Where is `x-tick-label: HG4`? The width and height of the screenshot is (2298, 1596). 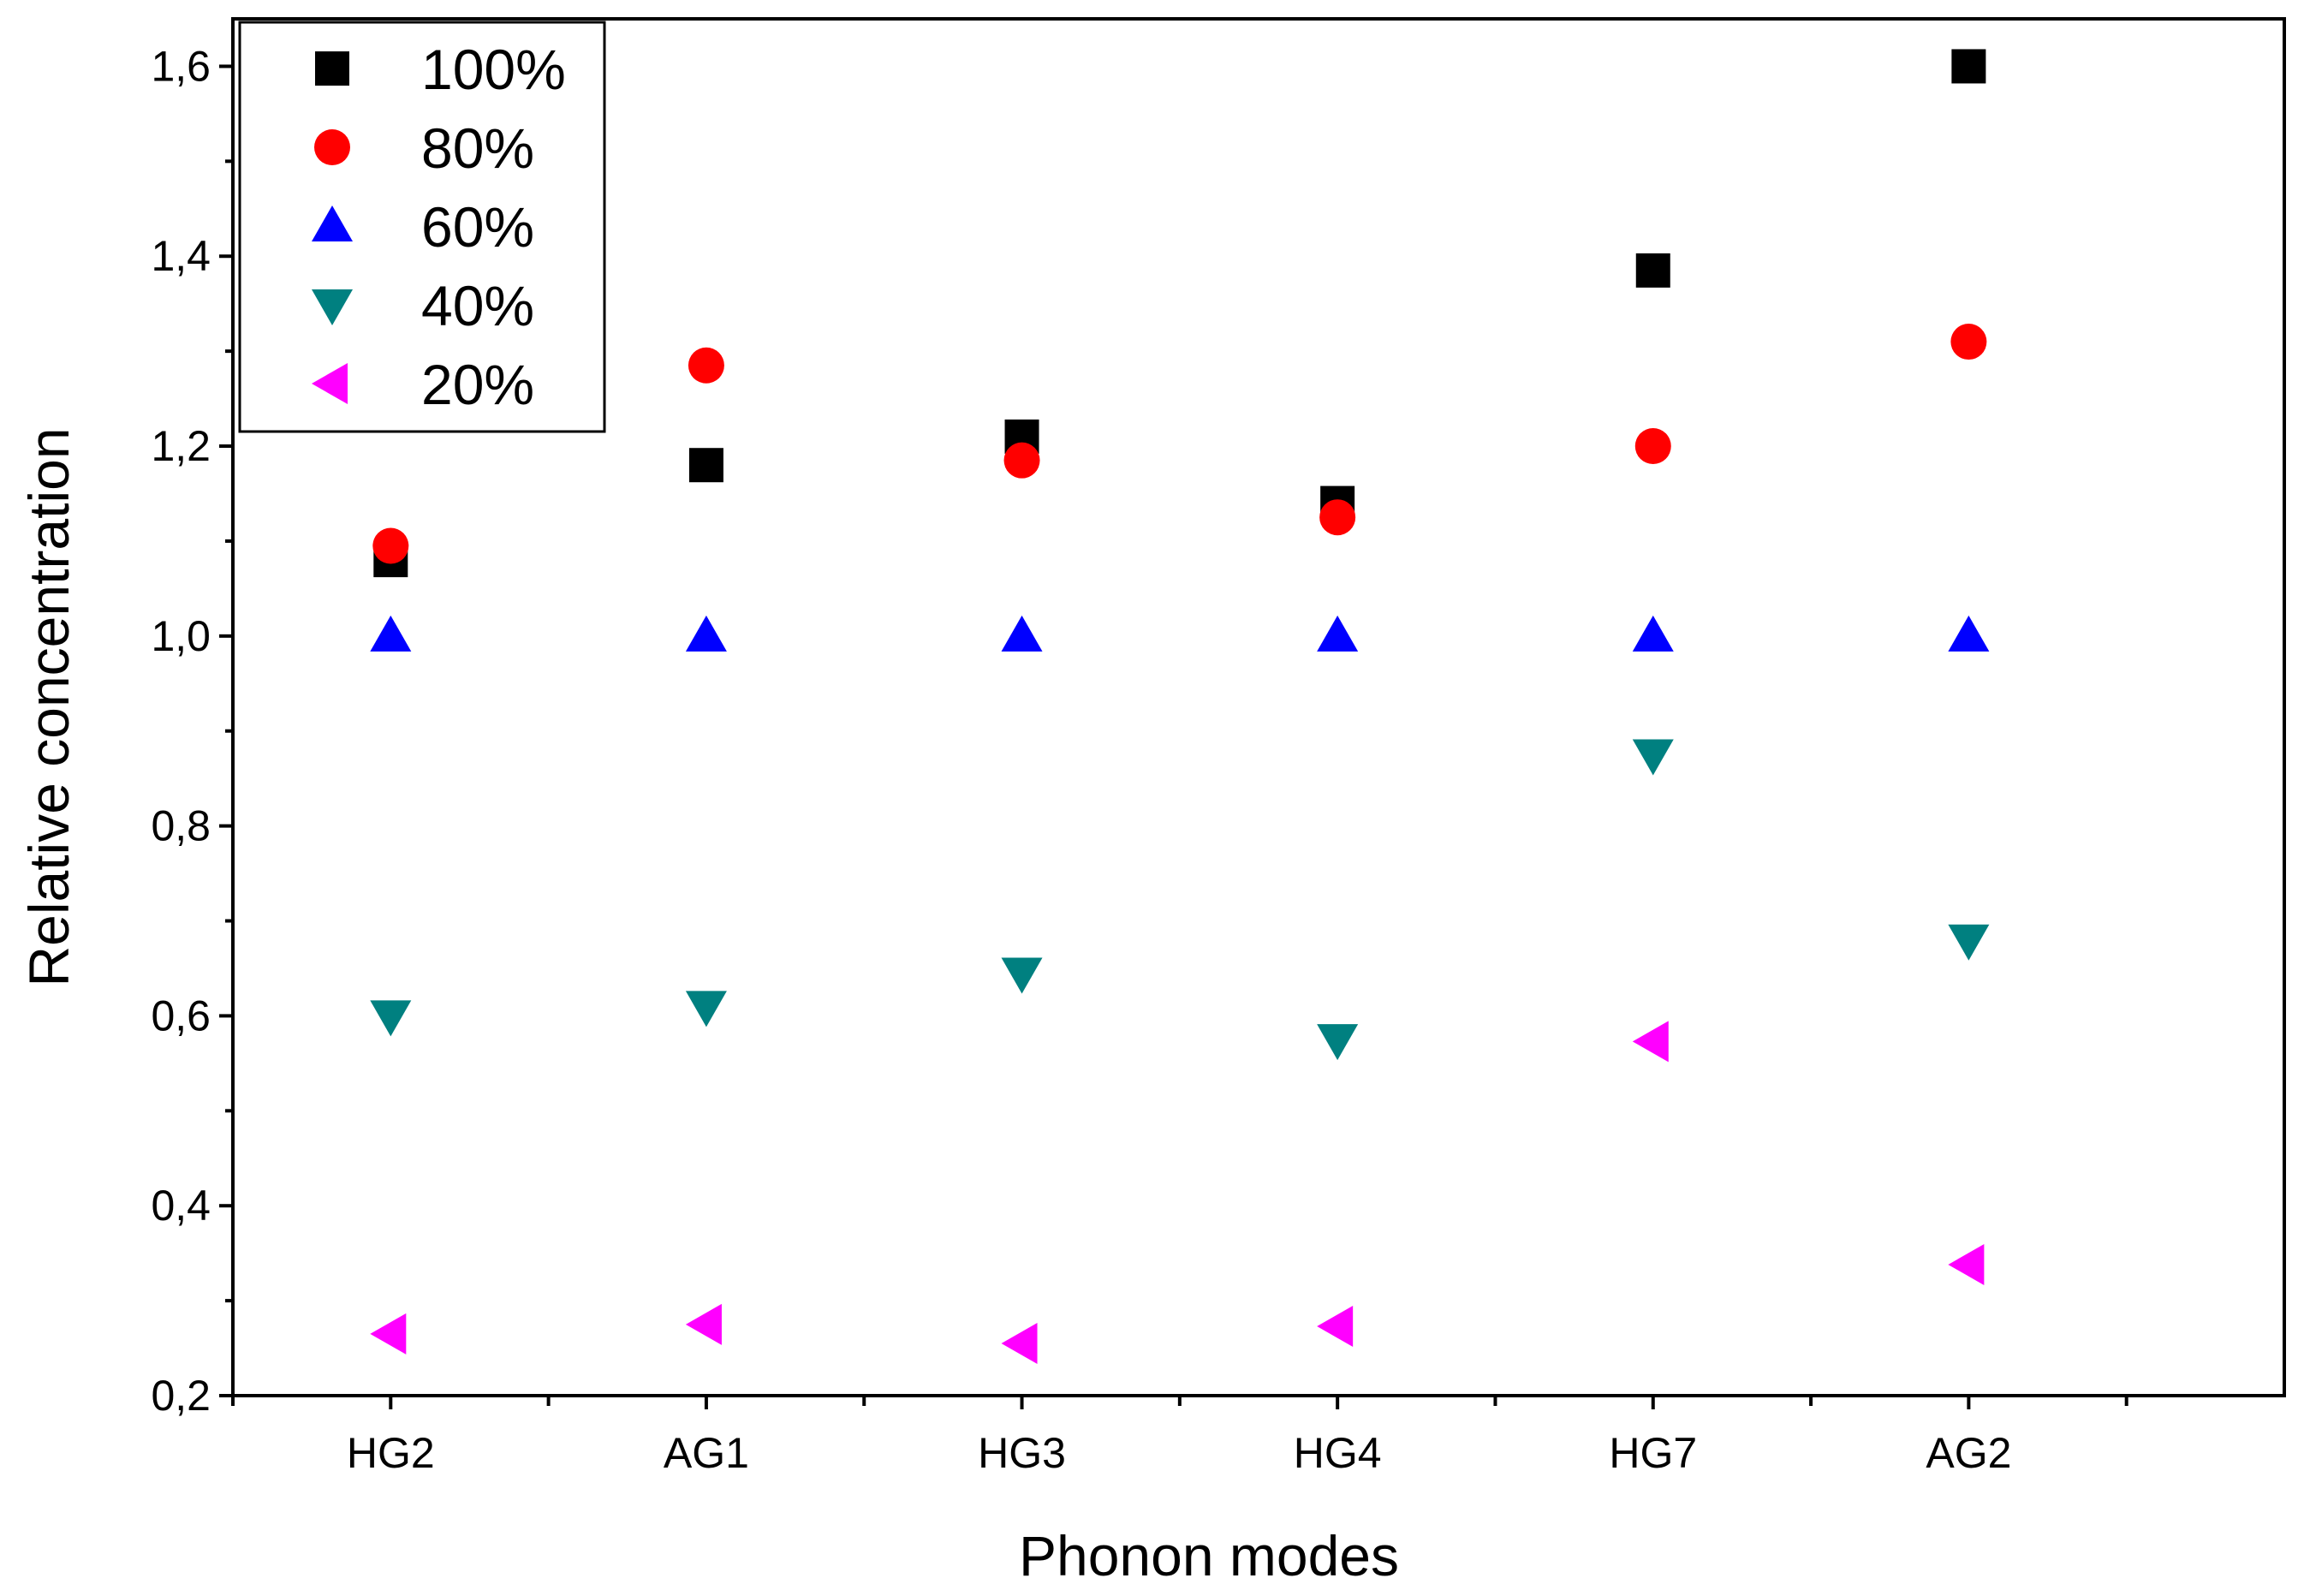
x-tick-label: HG4 is located at coordinates (1338, 1453).